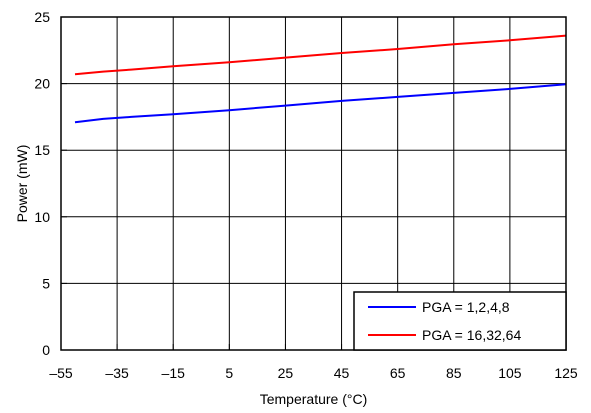 The width and height of the screenshot is (591, 413). What do you see at coordinates (342, 373) in the screenshot?
I see `x-tick-label: 45` at bounding box center [342, 373].